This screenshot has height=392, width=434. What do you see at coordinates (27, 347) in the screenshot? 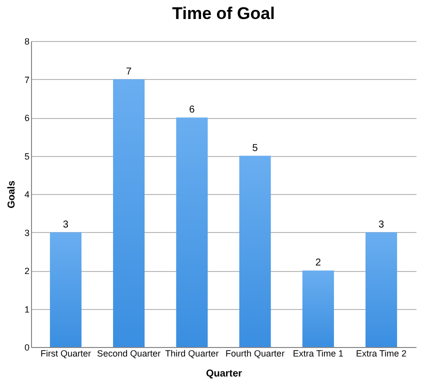
I see `y-tick-label: 0` at bounding box center [27, 347].